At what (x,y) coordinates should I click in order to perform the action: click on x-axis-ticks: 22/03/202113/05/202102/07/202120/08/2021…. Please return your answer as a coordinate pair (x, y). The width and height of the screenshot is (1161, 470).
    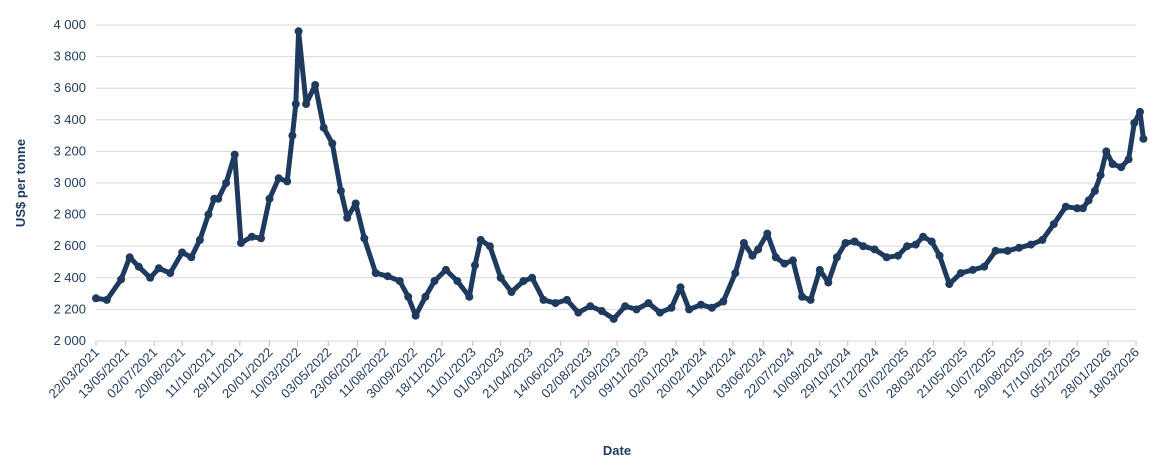
    Looking at the image, I should click on (593, 371).